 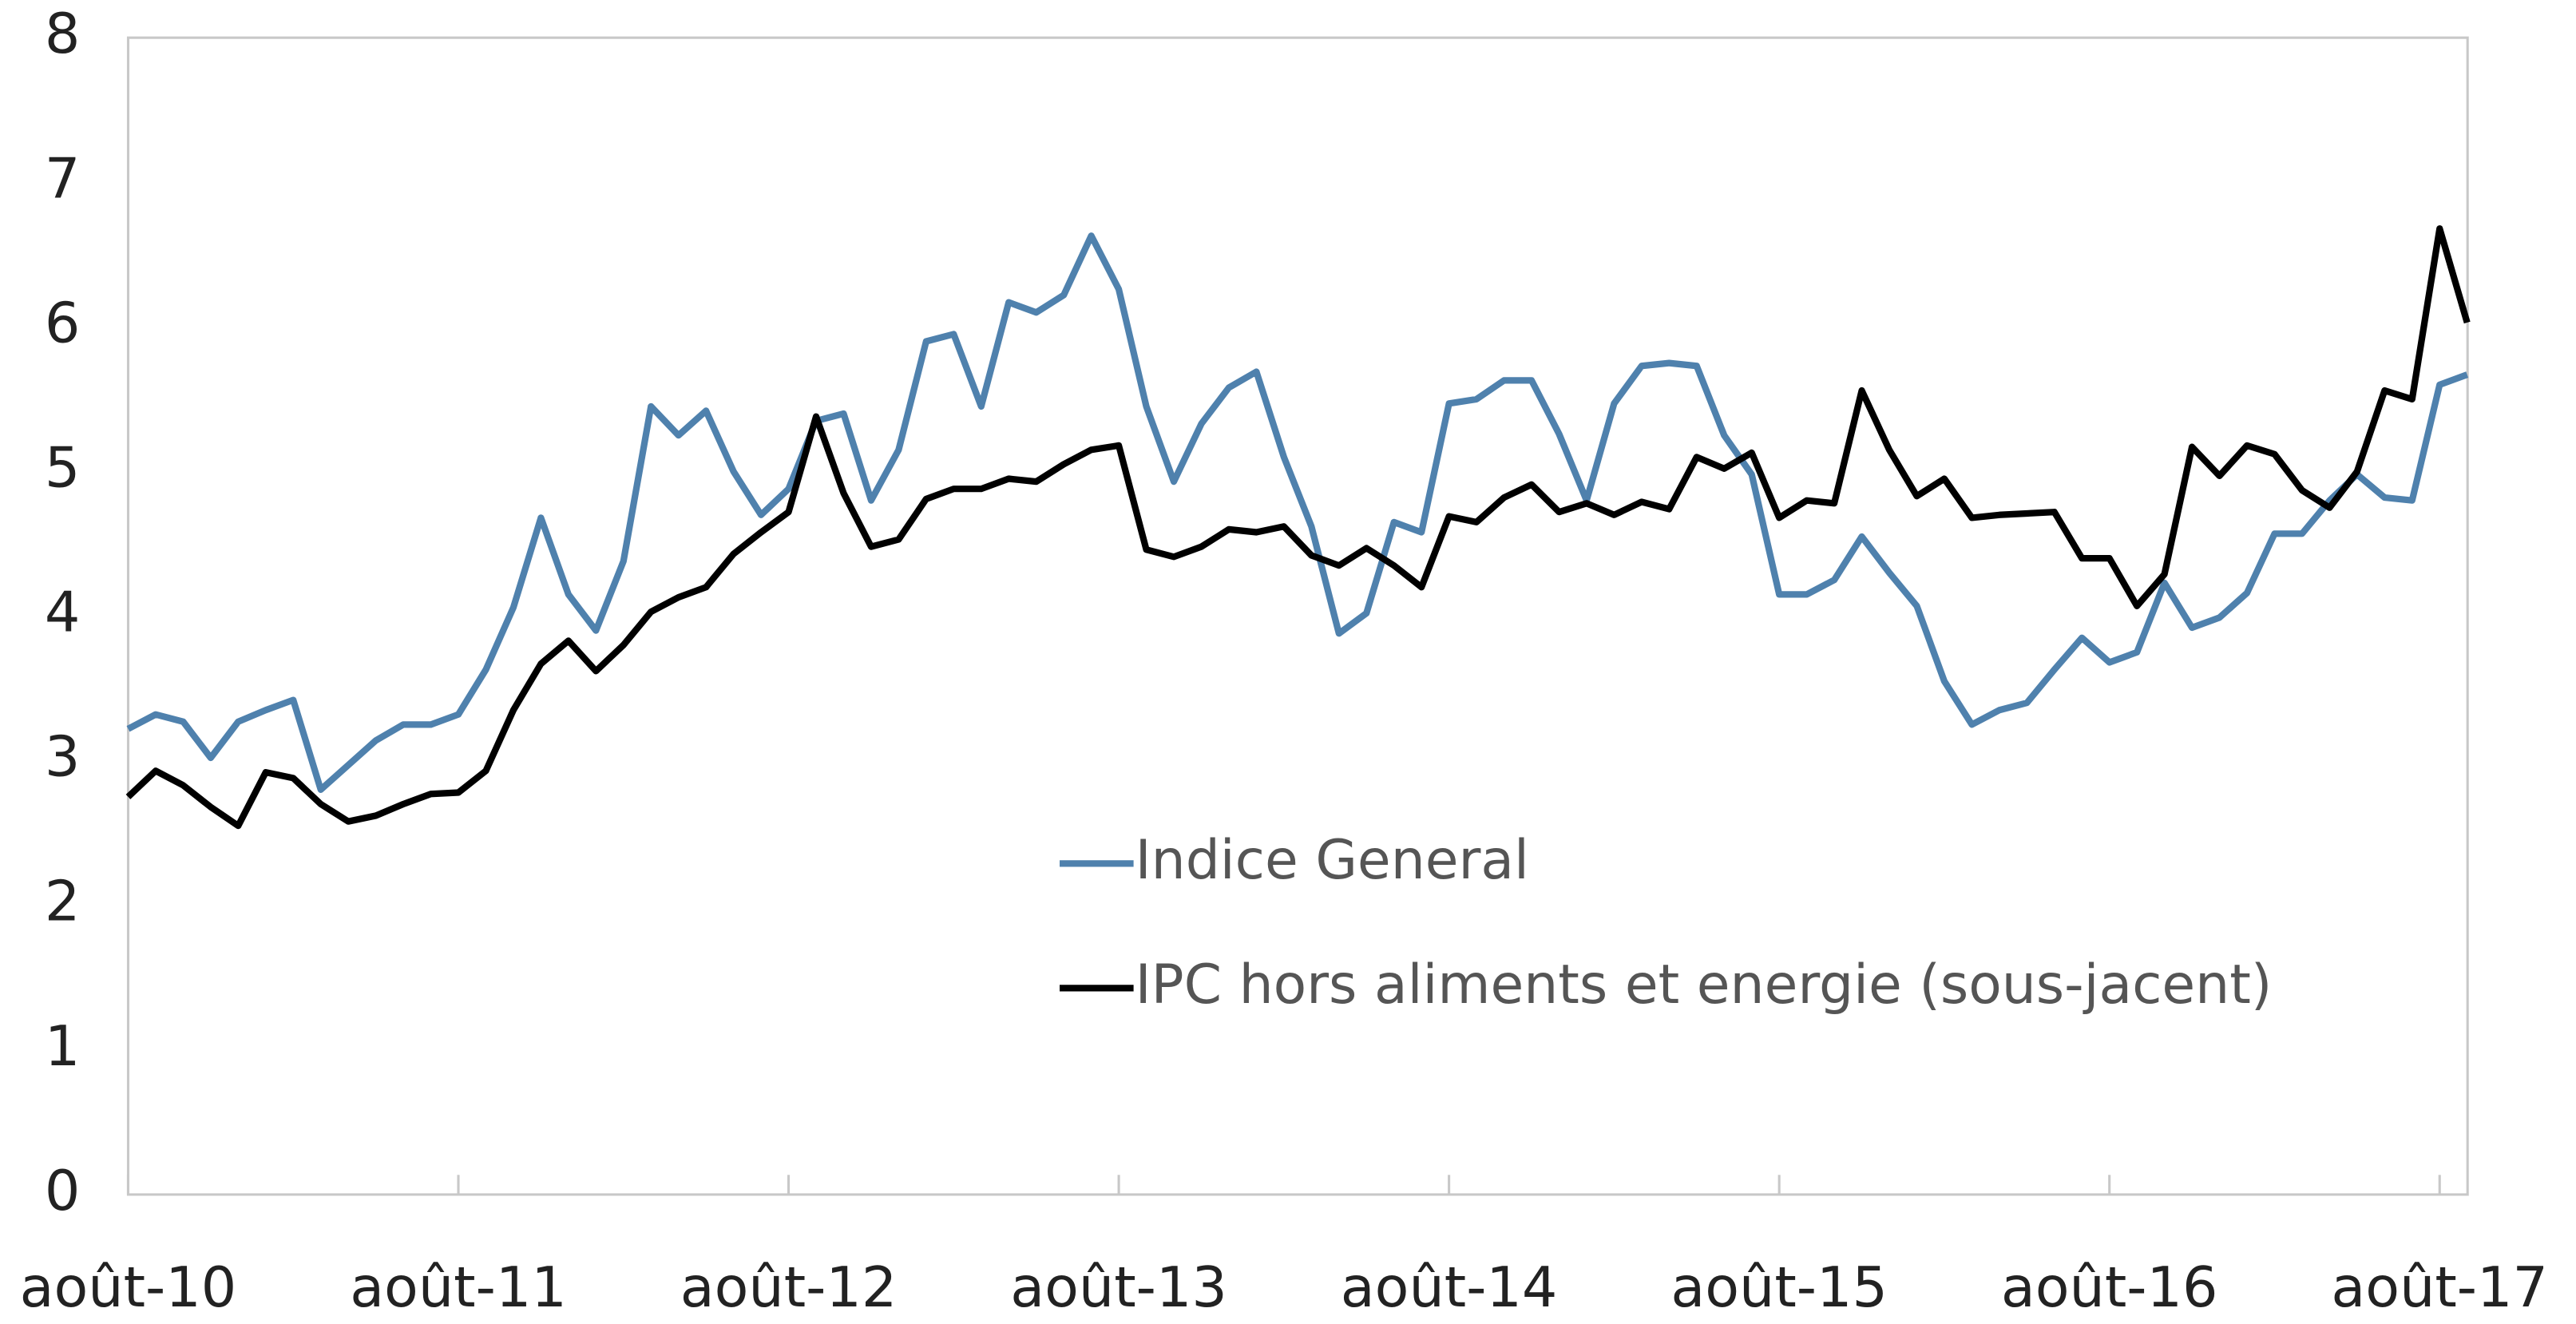 What do you see at coordinates (62, 323) in the screenshot?
I see `y-tick-label: 6` at bounding box center [62, 323].